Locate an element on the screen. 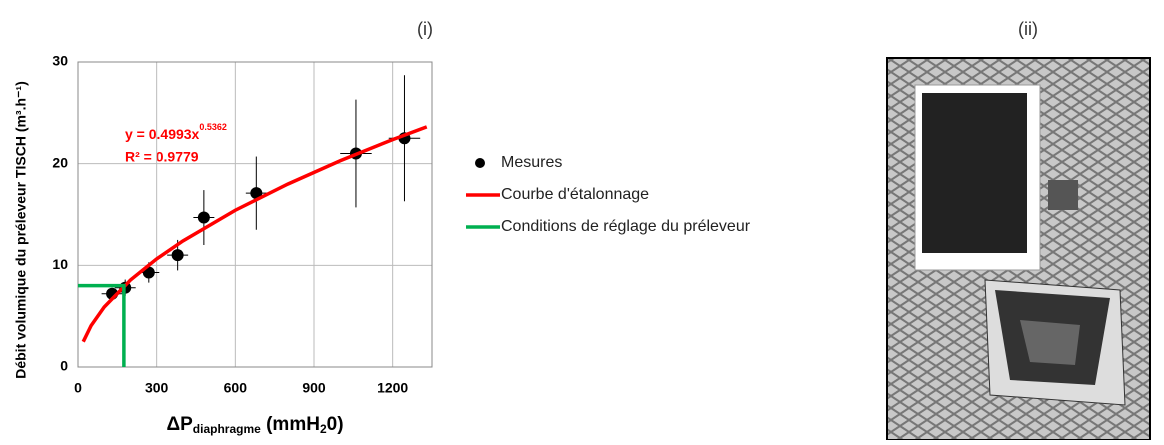  x-tick-label: 0 is located at coordinates (78, 388).